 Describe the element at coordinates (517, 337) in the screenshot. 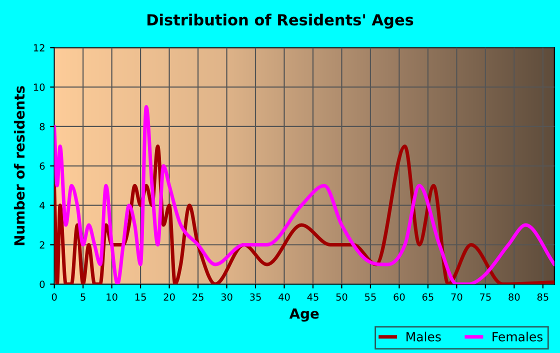

I see `legend-label: Females` at that location.